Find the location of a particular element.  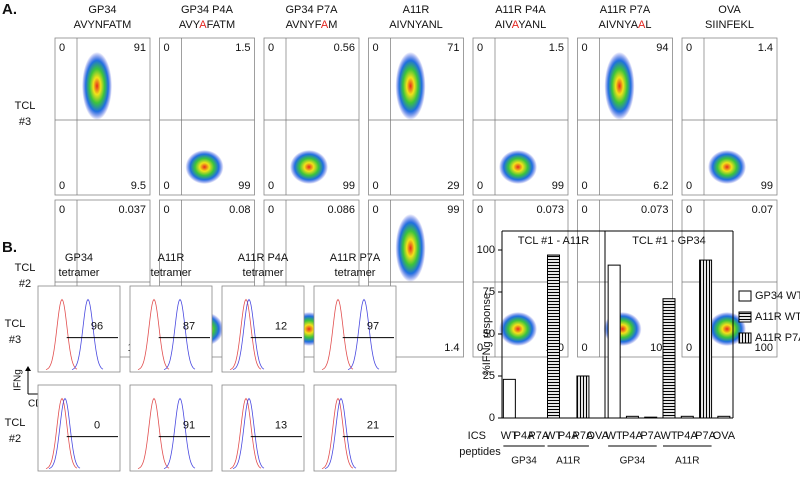

y-axis-label: %IFNg response is located at coordinates (487, 334).